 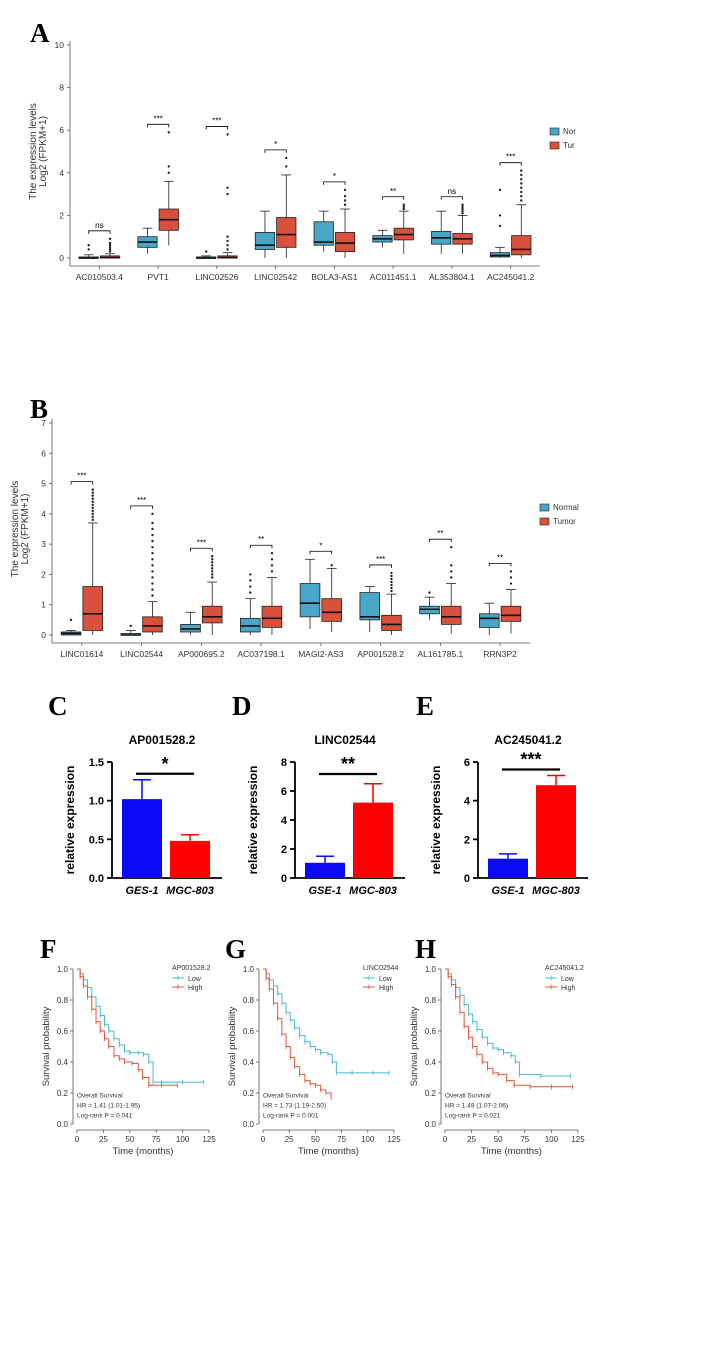 What do you see at coordinates (46, 1046) in the screenshot?
I see `y-axis-title: Survival probability` at bounding box center [46, 1046].